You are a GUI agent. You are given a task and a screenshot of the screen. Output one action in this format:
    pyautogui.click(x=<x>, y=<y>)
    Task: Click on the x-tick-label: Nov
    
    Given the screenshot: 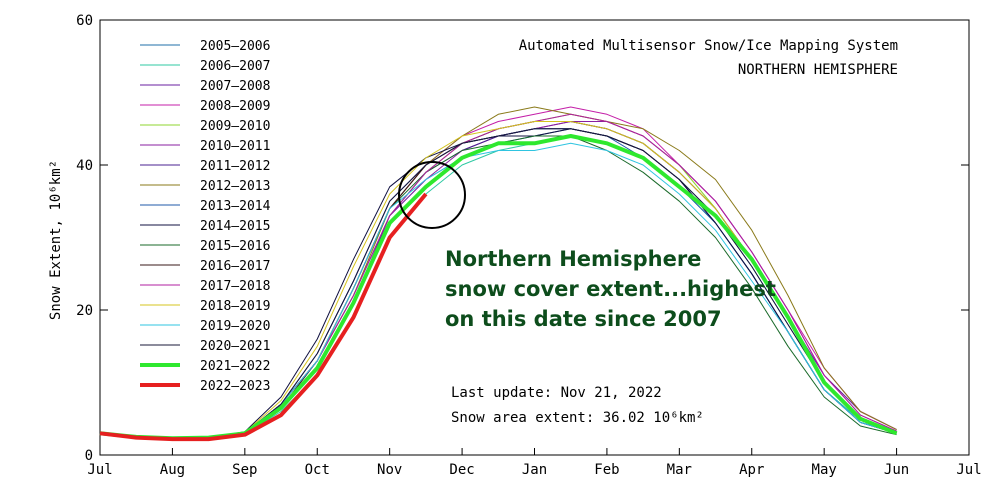 What is the action you would take?
    pyautogui.click(x=389, y=470)
    